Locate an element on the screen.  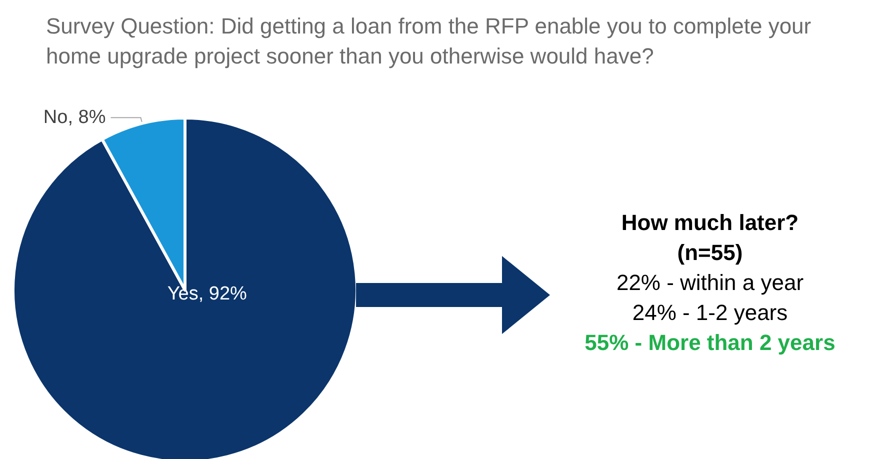
text: 22% - within a year is located at coordinates (710, 283).